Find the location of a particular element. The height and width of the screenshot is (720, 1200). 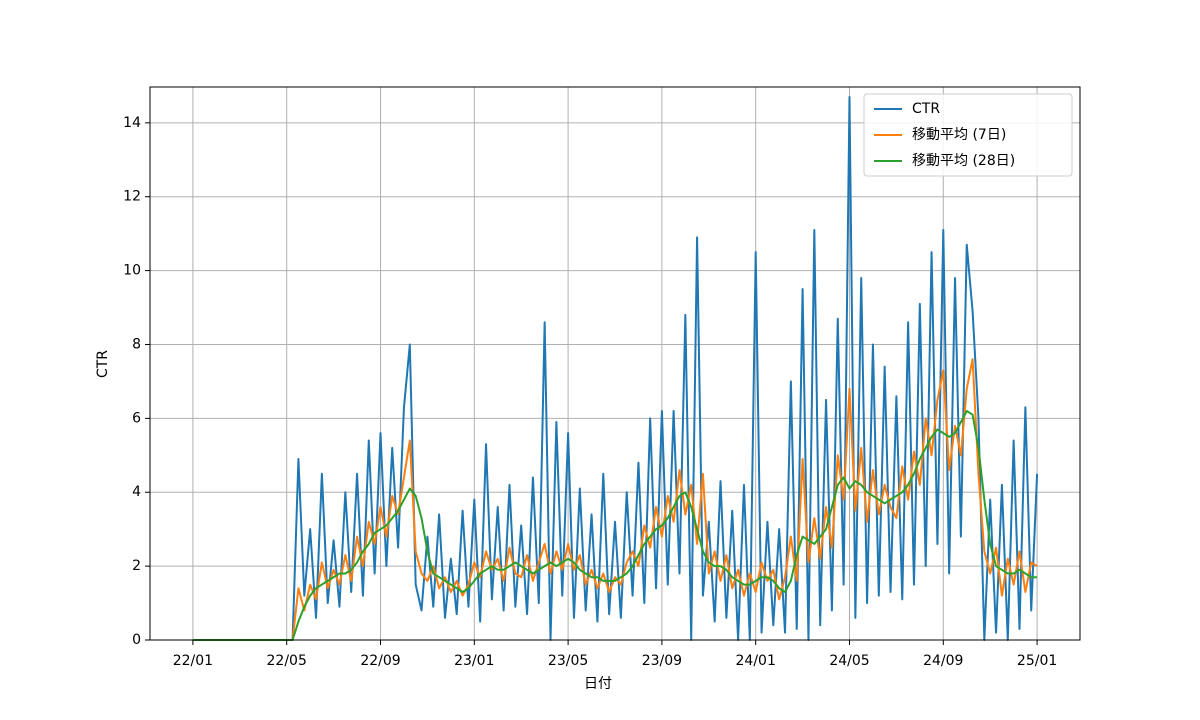

y-tick-label: 2 is located at coordinates (136, 566).